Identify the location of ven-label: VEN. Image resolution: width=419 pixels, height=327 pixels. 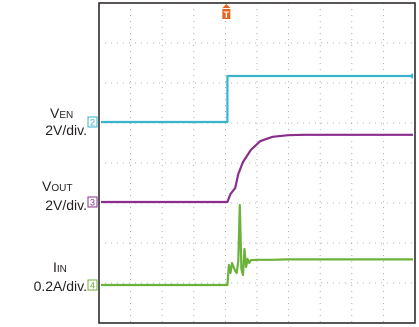
(61, 113).